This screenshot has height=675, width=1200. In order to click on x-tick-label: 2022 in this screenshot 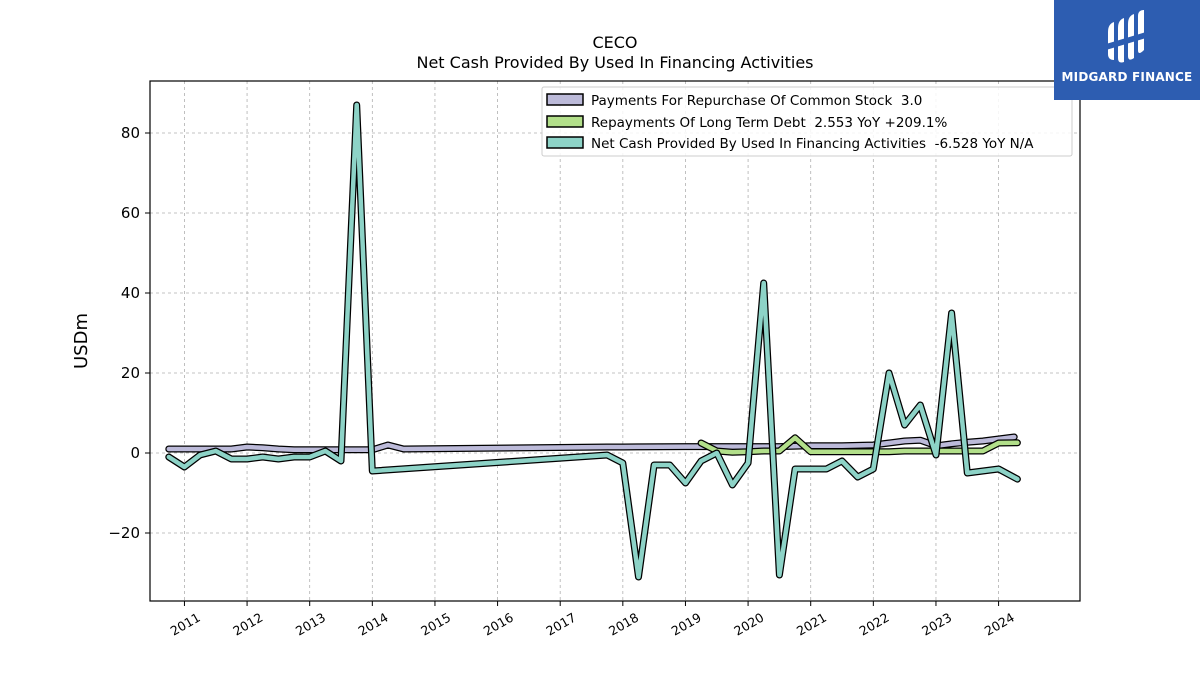, I will do `click(874, 624)`.